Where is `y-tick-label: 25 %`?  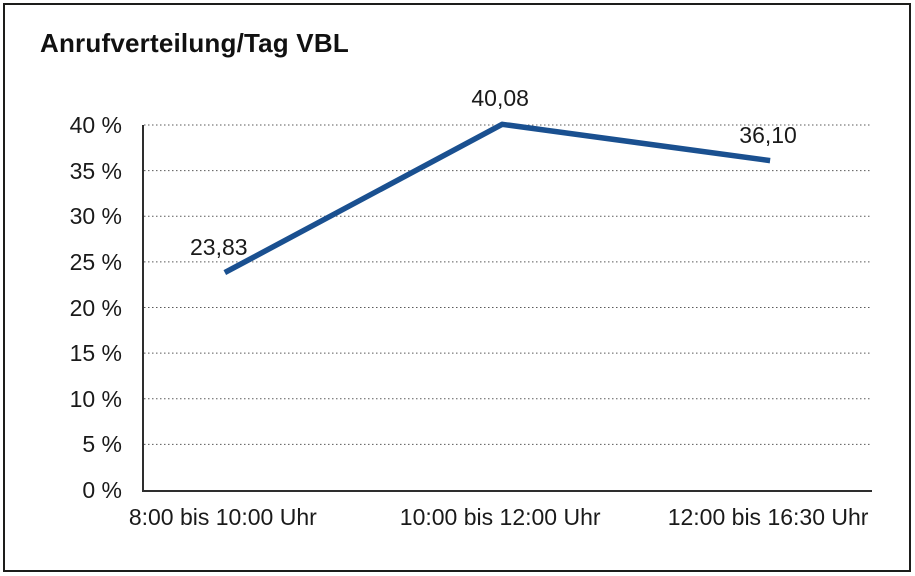 y-tick-label: 25 % is located at coordinates (95, 261).